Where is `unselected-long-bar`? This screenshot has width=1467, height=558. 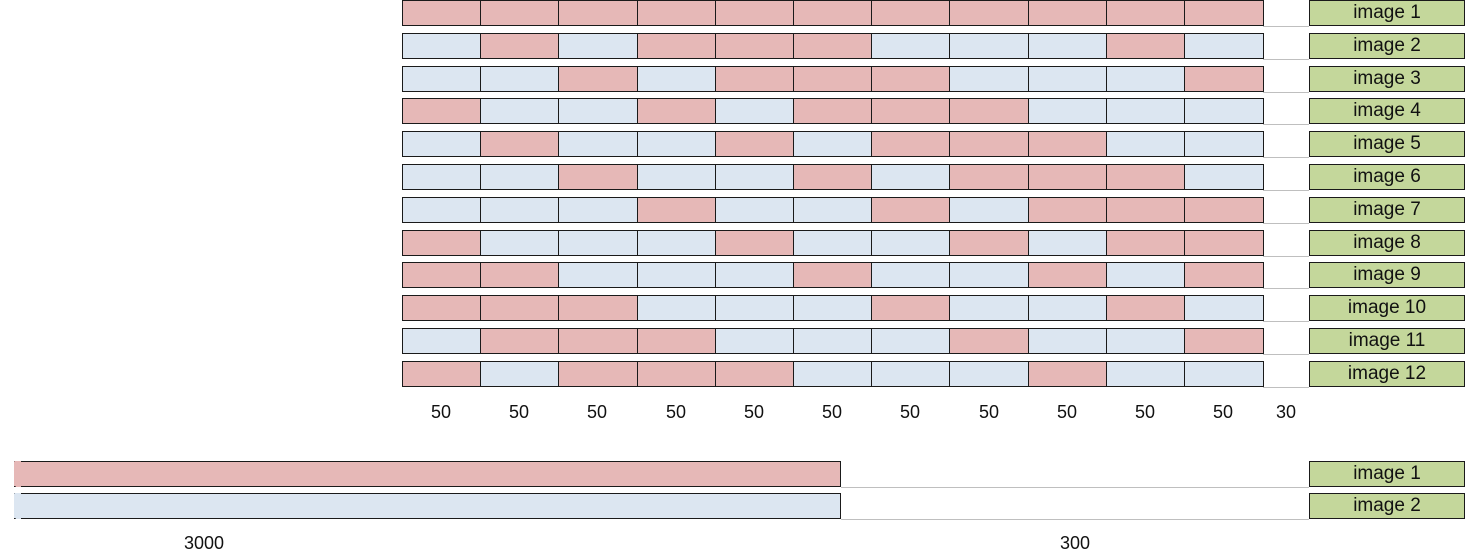
unselected-long-bar is located at coordinates (427, 506).